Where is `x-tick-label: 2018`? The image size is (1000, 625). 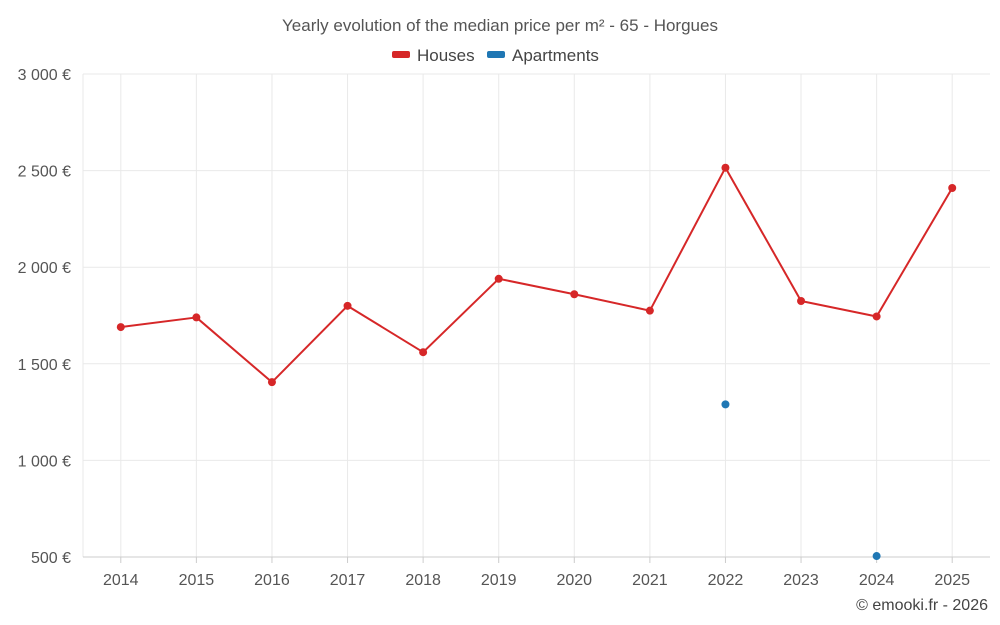
x-tick-label: 2018 is located at coordinates (423, 580).